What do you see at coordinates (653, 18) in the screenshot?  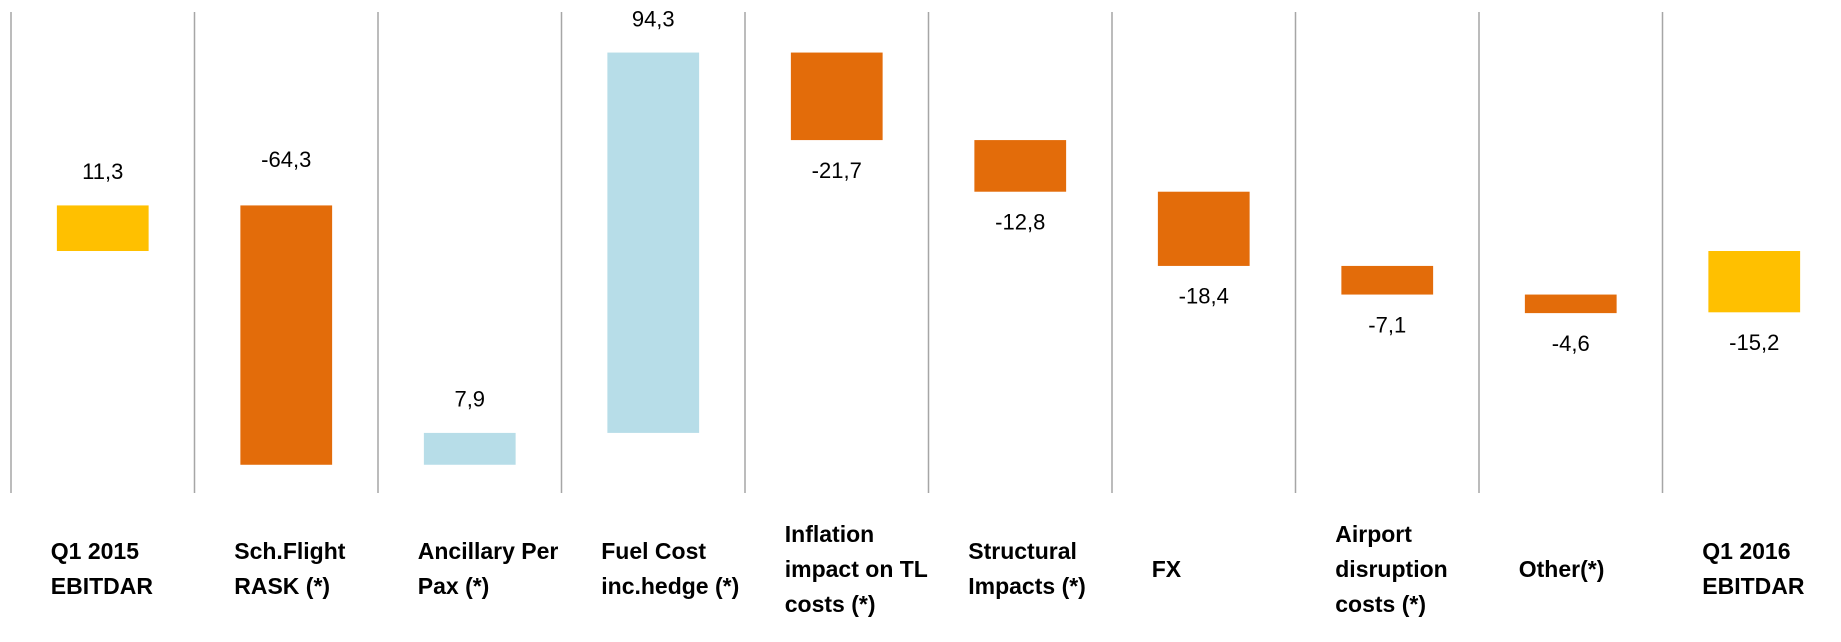 I see `value-label: 94,3` at bounding box center [653, 18].